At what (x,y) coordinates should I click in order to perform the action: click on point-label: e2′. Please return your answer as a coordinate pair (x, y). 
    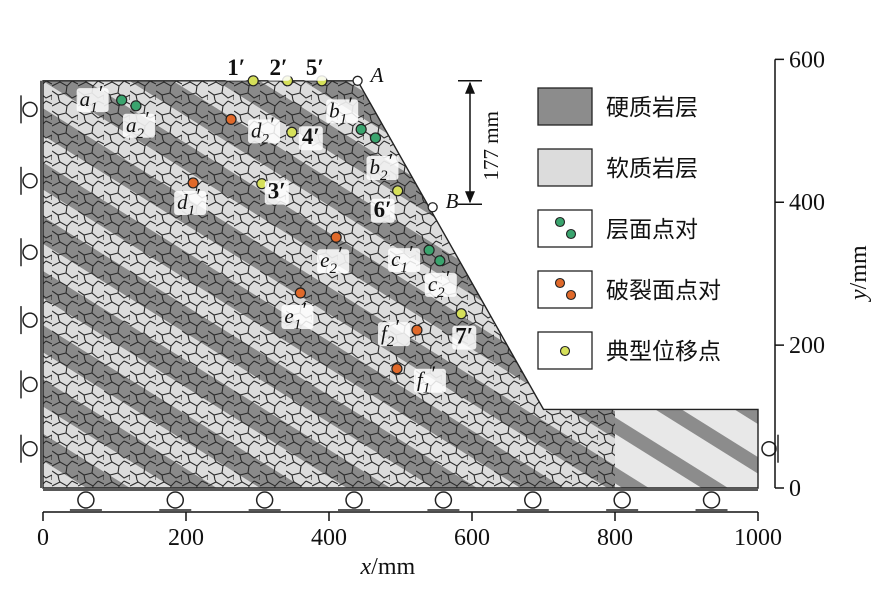
    Looking at the image, I should click on (331, 259).